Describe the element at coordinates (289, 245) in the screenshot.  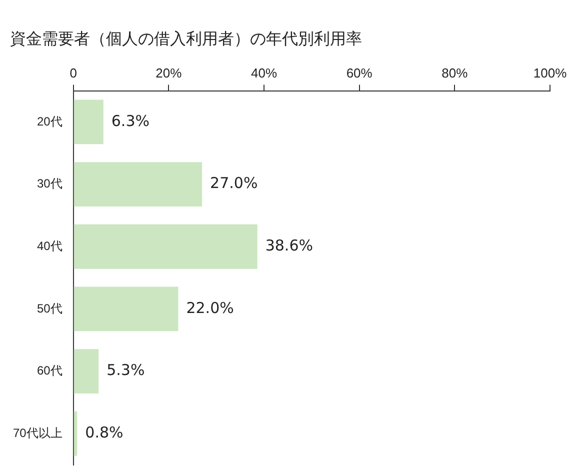
I see `data-label: 38.6%` at that location.